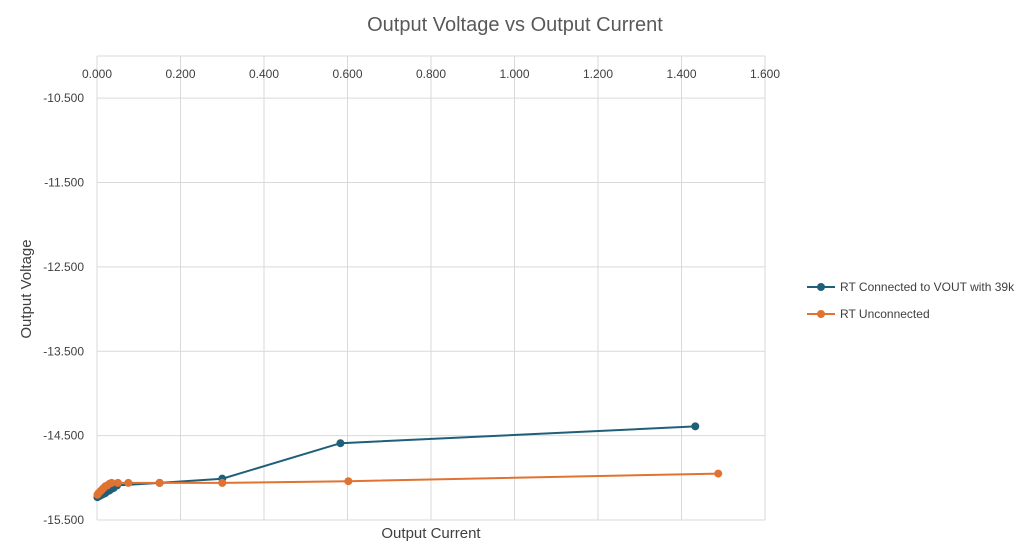  What do you see at coordinates (681, 74) in the screenshot?
I see `x-tick-label: 1.400` at bounding box center [681, 74].